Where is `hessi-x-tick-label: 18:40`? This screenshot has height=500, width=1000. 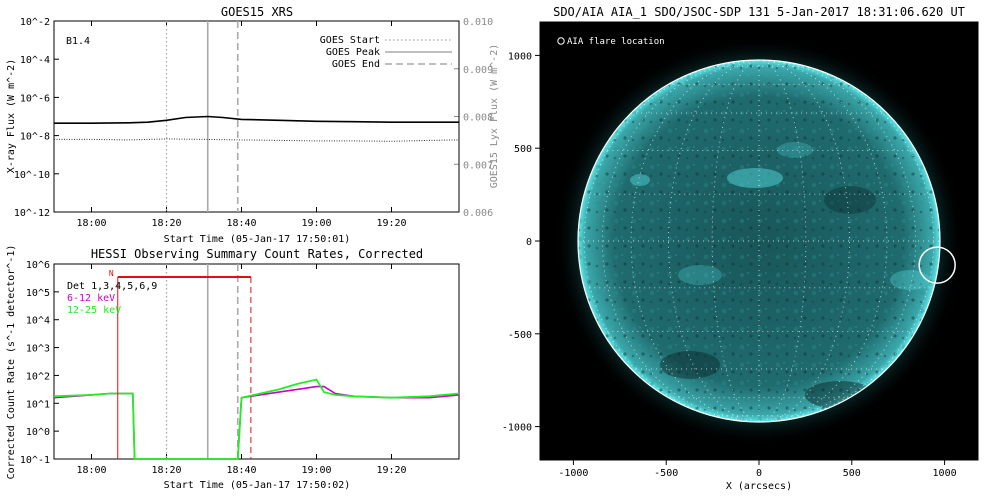
hessi-x-tick-label: 18:40 is located at coordinates (241, 470).